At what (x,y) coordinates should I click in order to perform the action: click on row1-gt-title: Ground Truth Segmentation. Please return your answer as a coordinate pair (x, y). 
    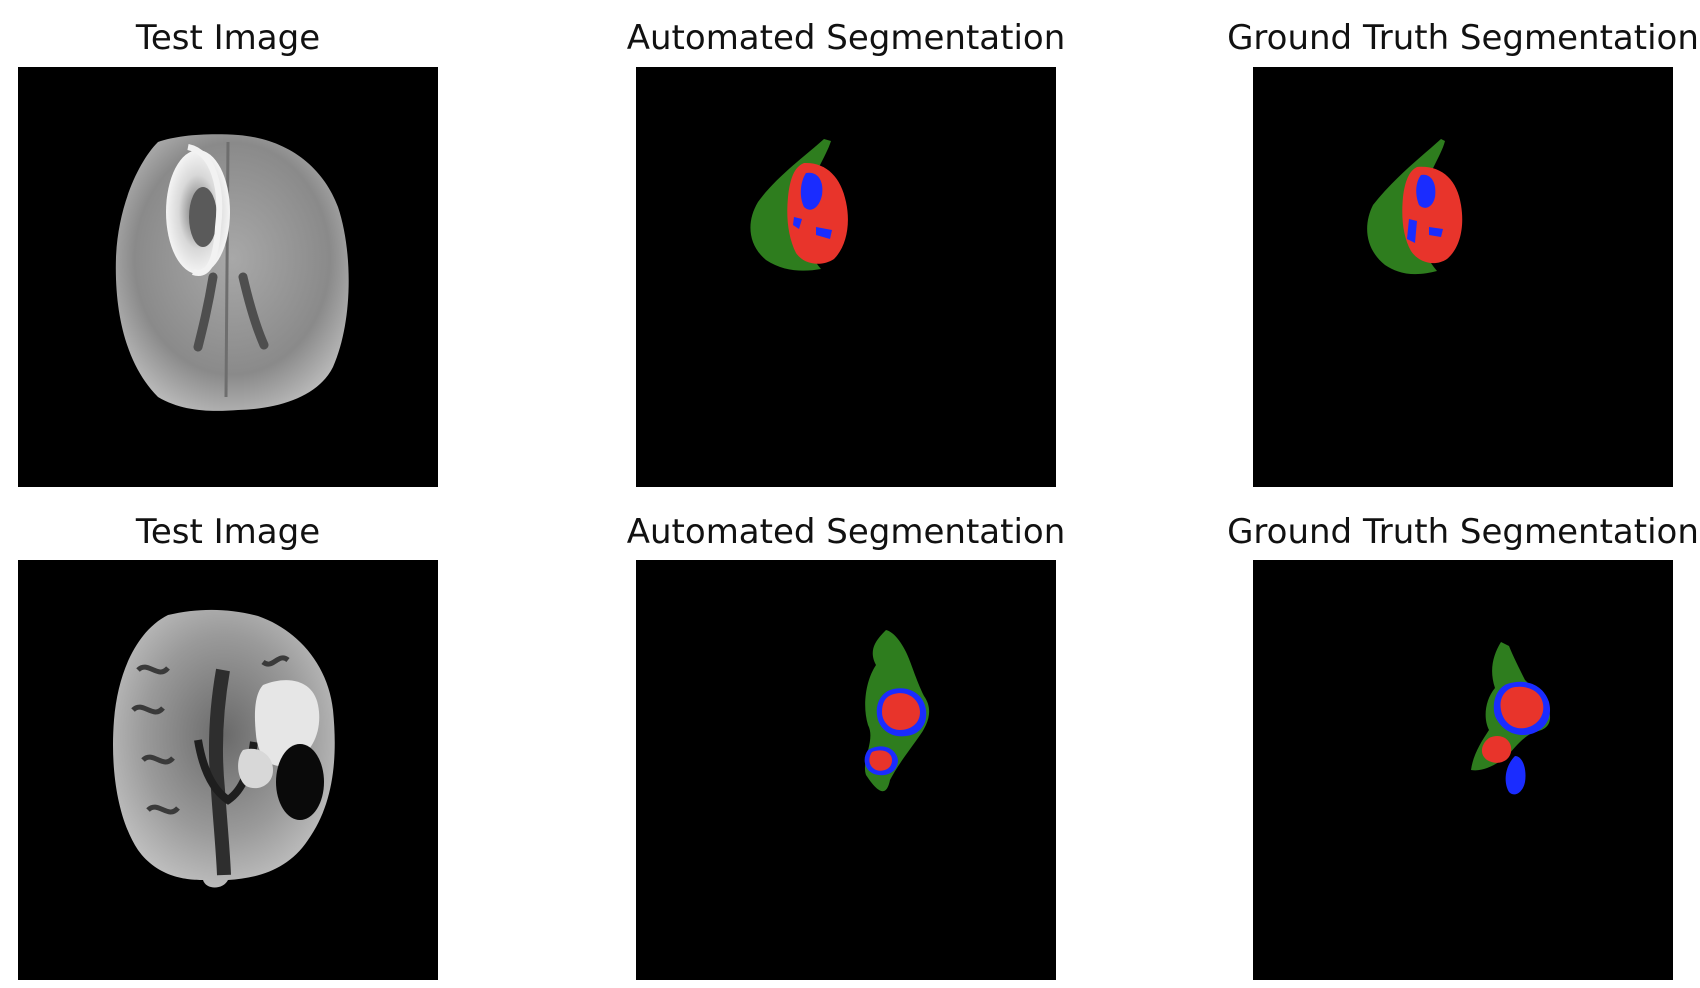
    Looking at the image, I should click on (1463, 38).